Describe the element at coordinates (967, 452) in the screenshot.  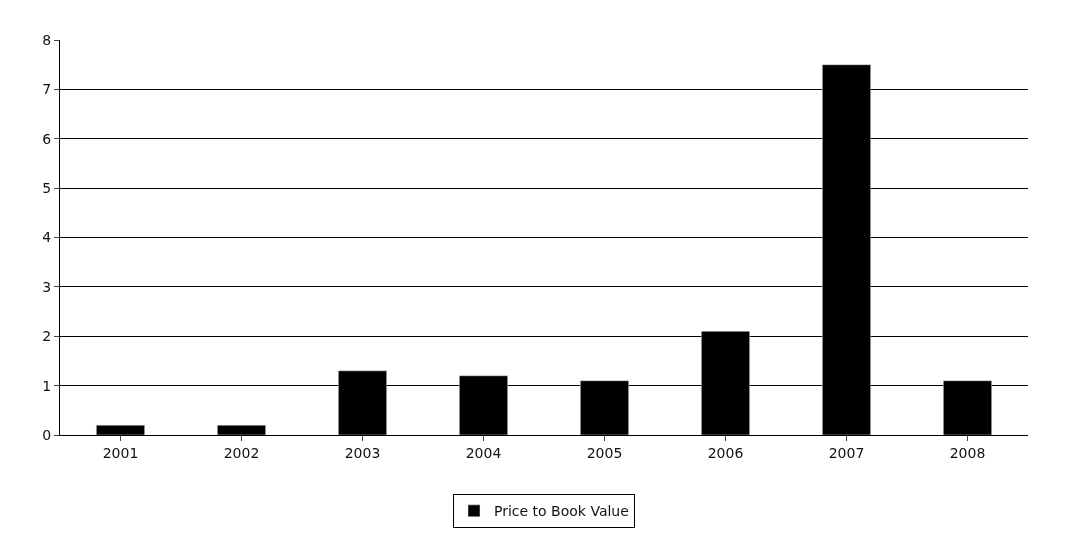
I see `x-tick-label: 2008` at that location.